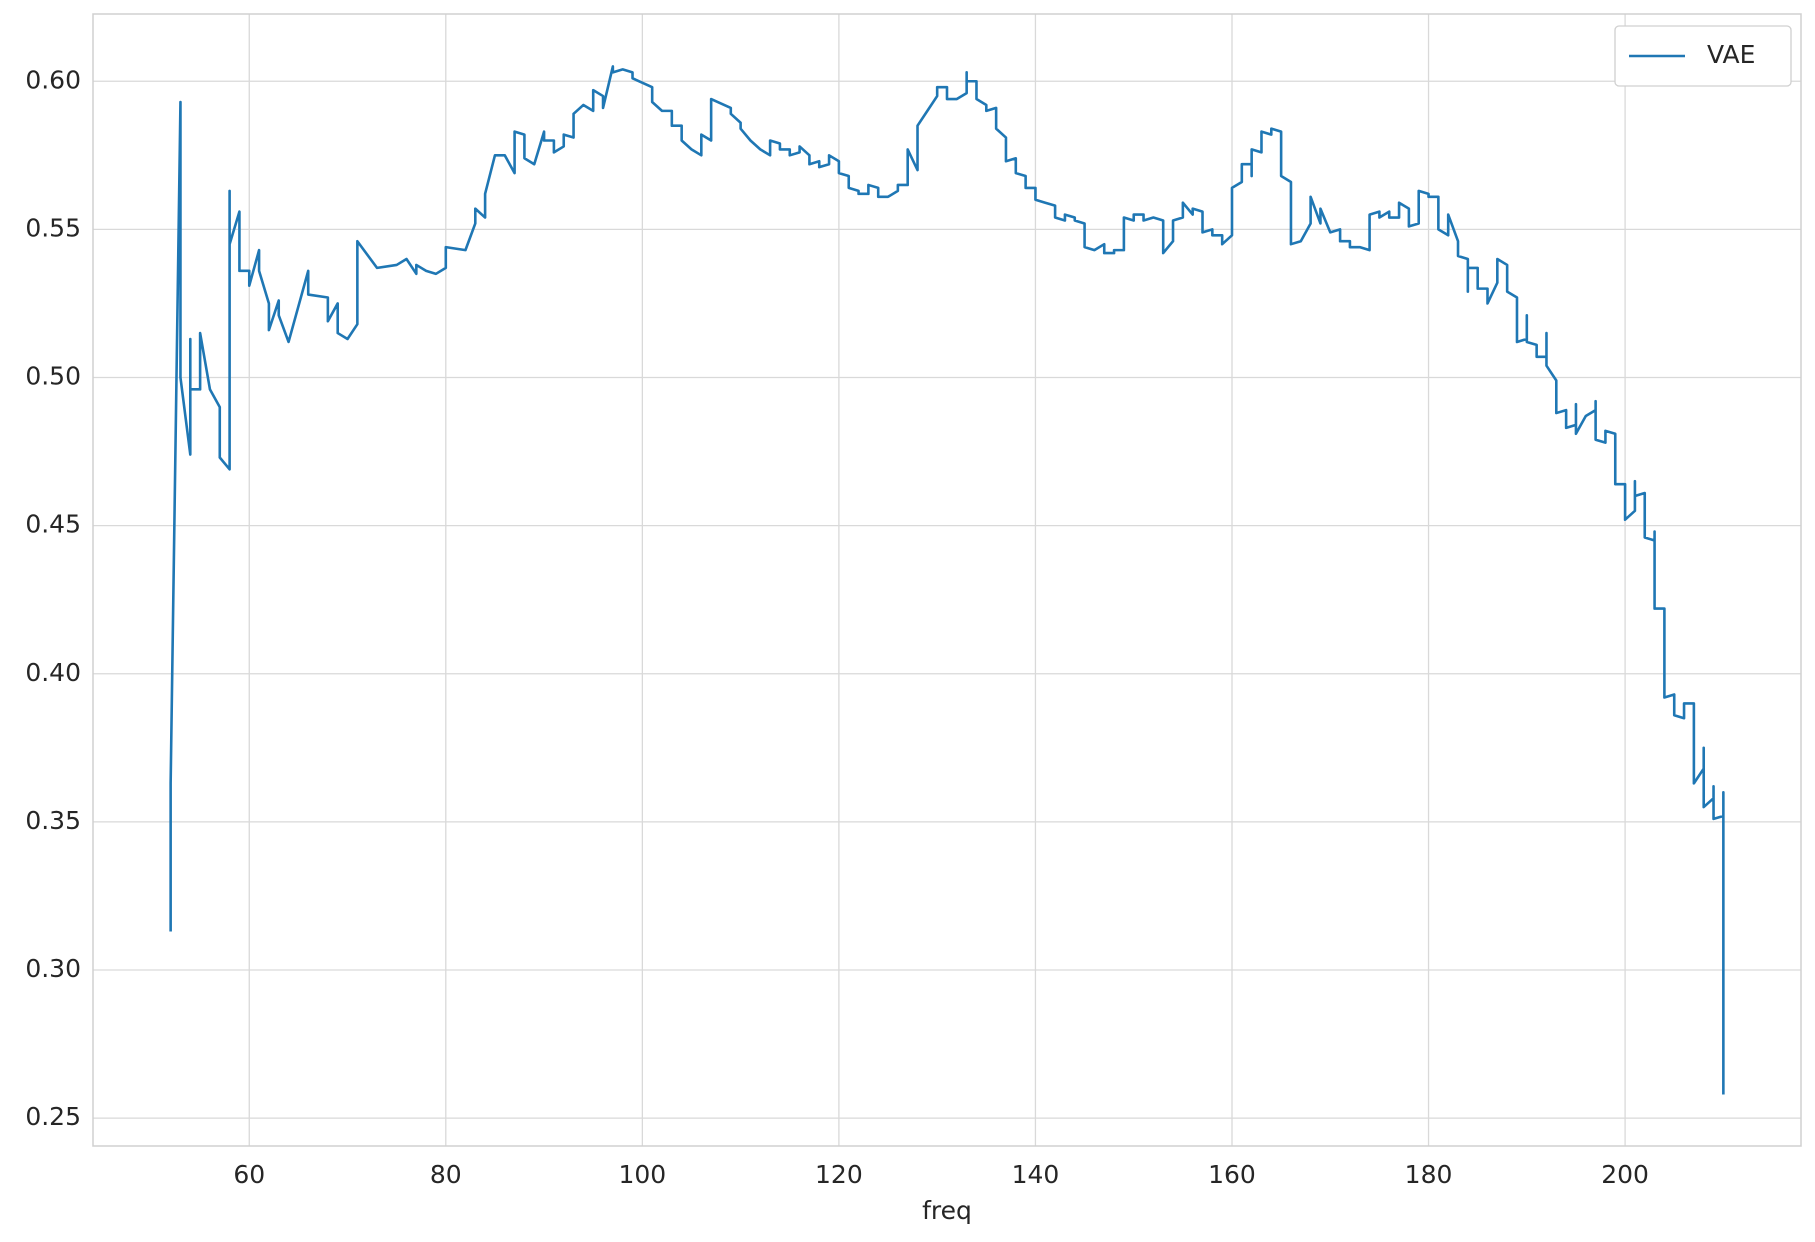 The image size is (1815, 1242). I want to click on x-tick-label: 80, so click(446, 1174).